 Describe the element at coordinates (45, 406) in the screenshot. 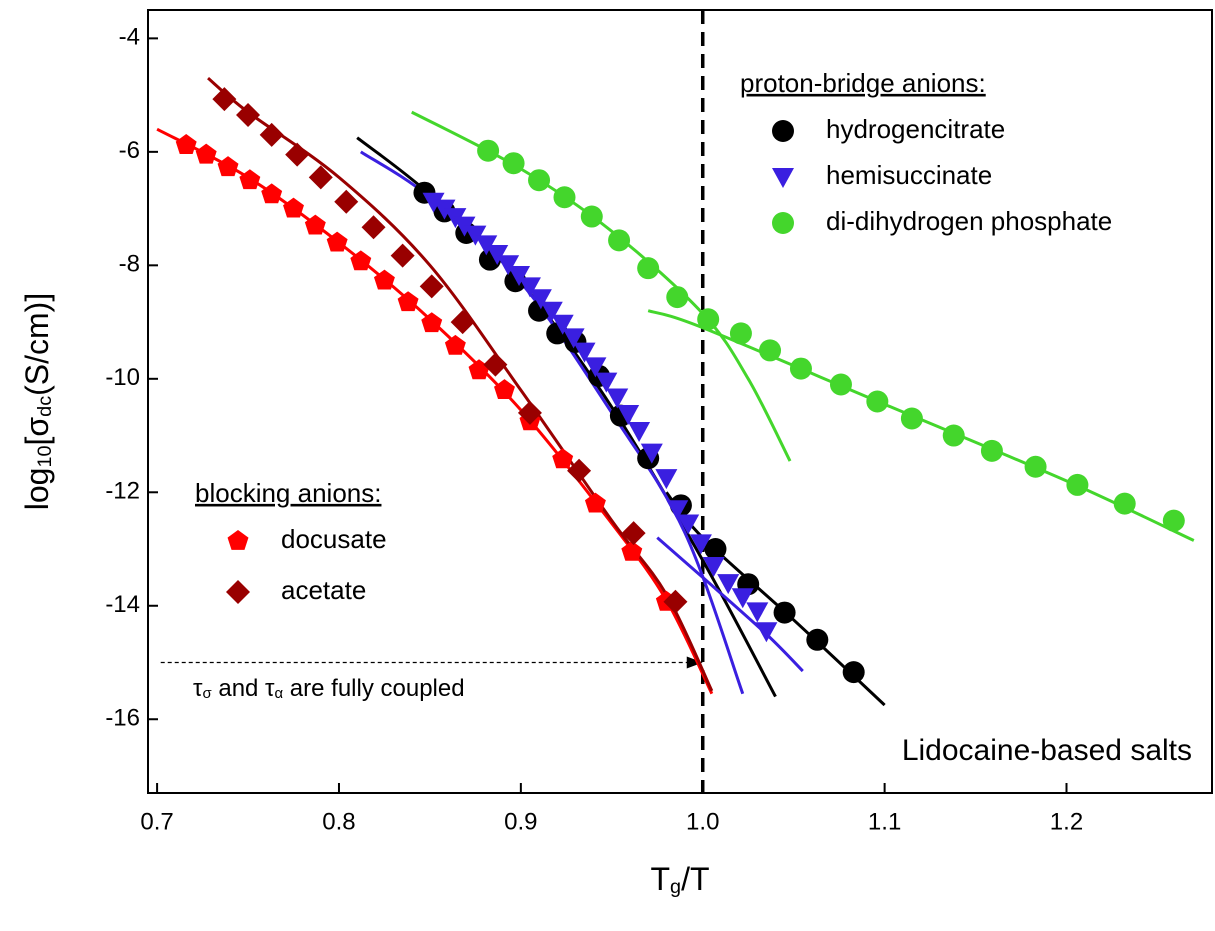

I see `subscript: dc` at that location.